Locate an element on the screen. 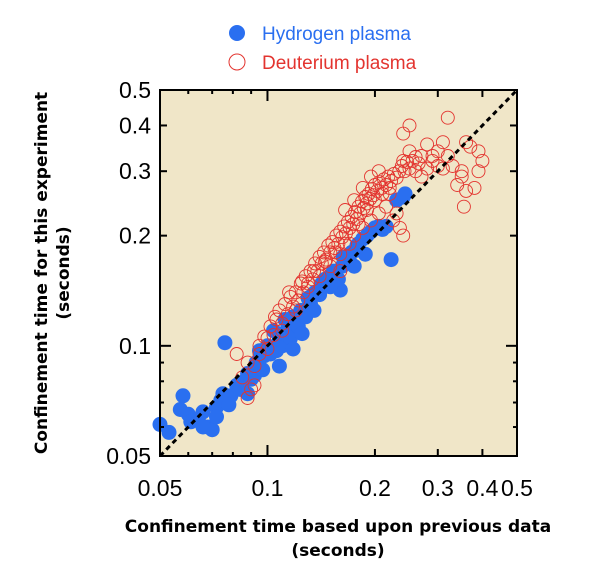 The height and width of the screenshot is (570, 600). x-tick-label: 0.2 is located at coordinates (375, 488).